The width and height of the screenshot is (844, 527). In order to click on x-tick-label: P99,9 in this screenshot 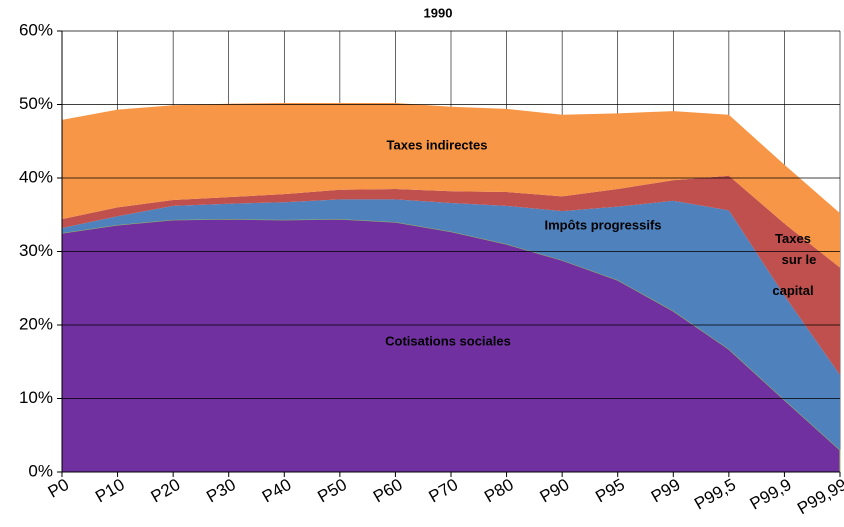, I will do `click(771, 494)`.